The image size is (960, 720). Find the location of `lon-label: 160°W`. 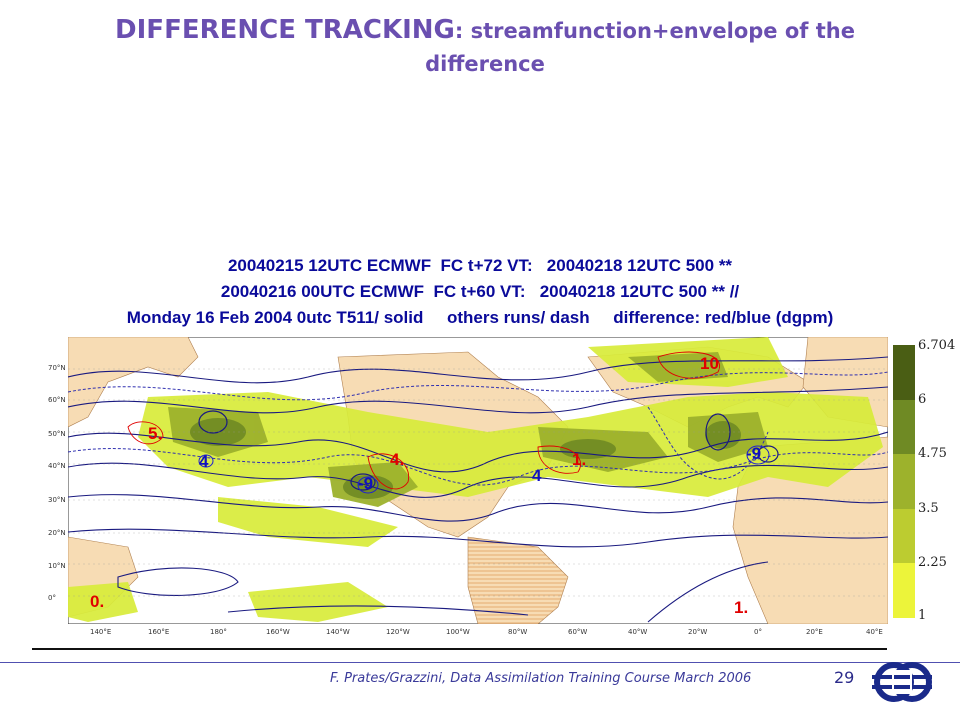

lon-label: 160°W is located at coordinates (278, 632).